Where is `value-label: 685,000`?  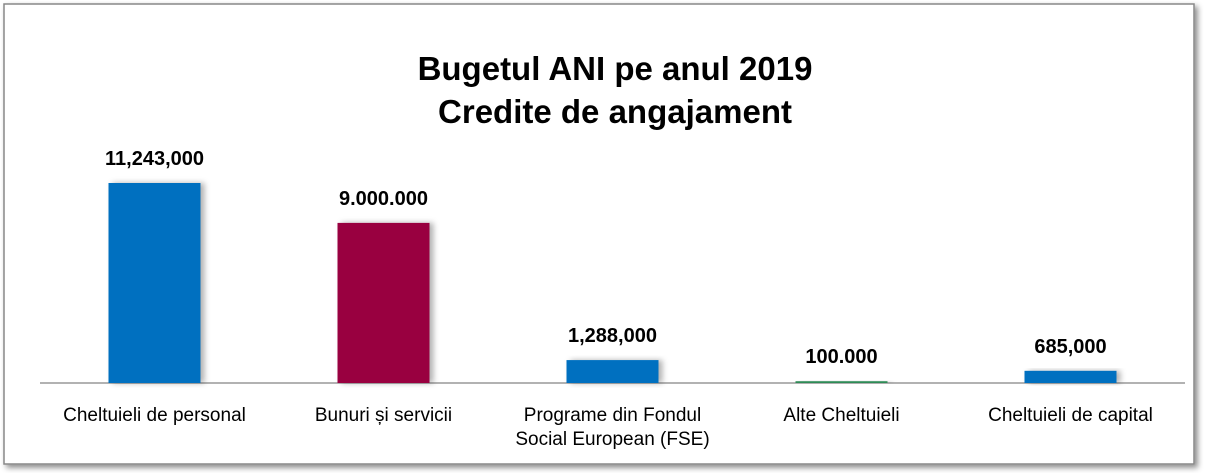 value-label: 685,000 is located at coordinates (1070, 347).